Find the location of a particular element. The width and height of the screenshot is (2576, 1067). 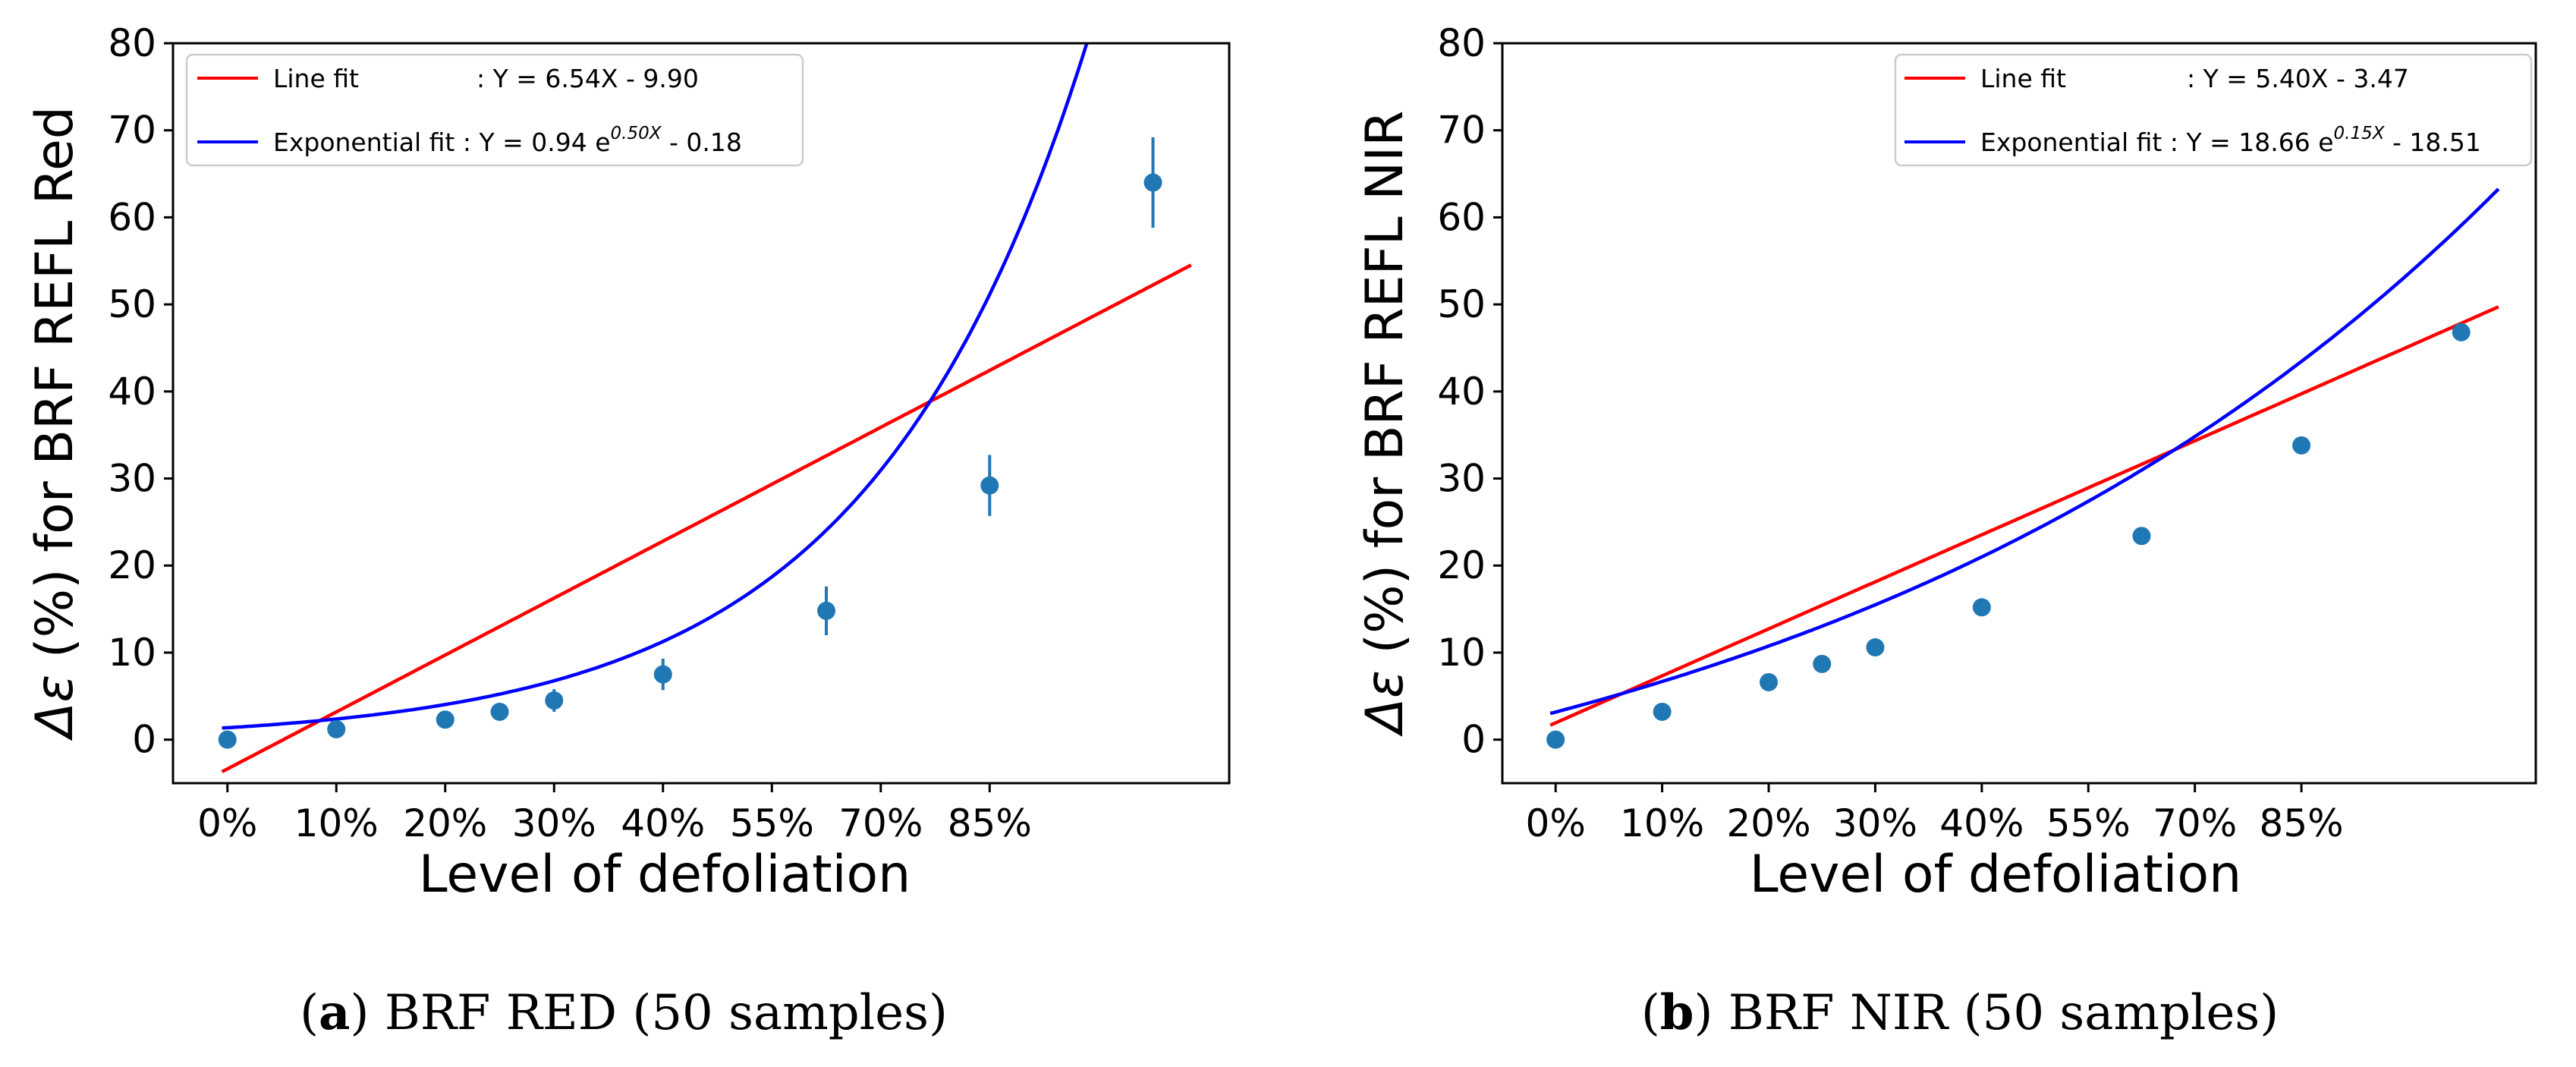

panel-a-legend-exp-fit-label: Exponential fit : Y = 0.94 e0.50X - 0.18 is located at coordinates (507, 140).